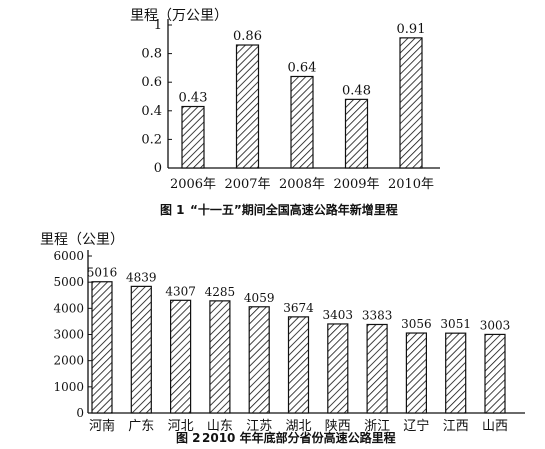 The width and height of the screenshot is (545, 449). What do you see at coordinates (68, 335) in the screenshot?
I see `chart2-y-tick-label: 3000` at bounding box center [68, 335].